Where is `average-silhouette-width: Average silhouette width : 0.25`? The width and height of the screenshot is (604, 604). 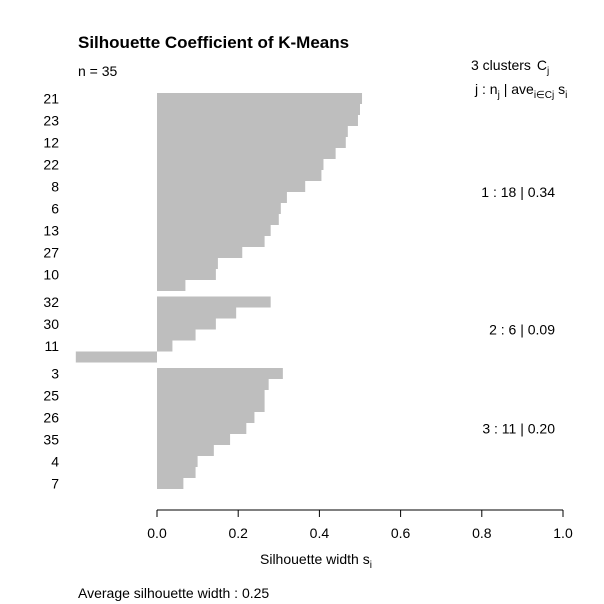 average-silhouette-width: Average silhouette width : 0.25 is located at coordinates (173, 593).